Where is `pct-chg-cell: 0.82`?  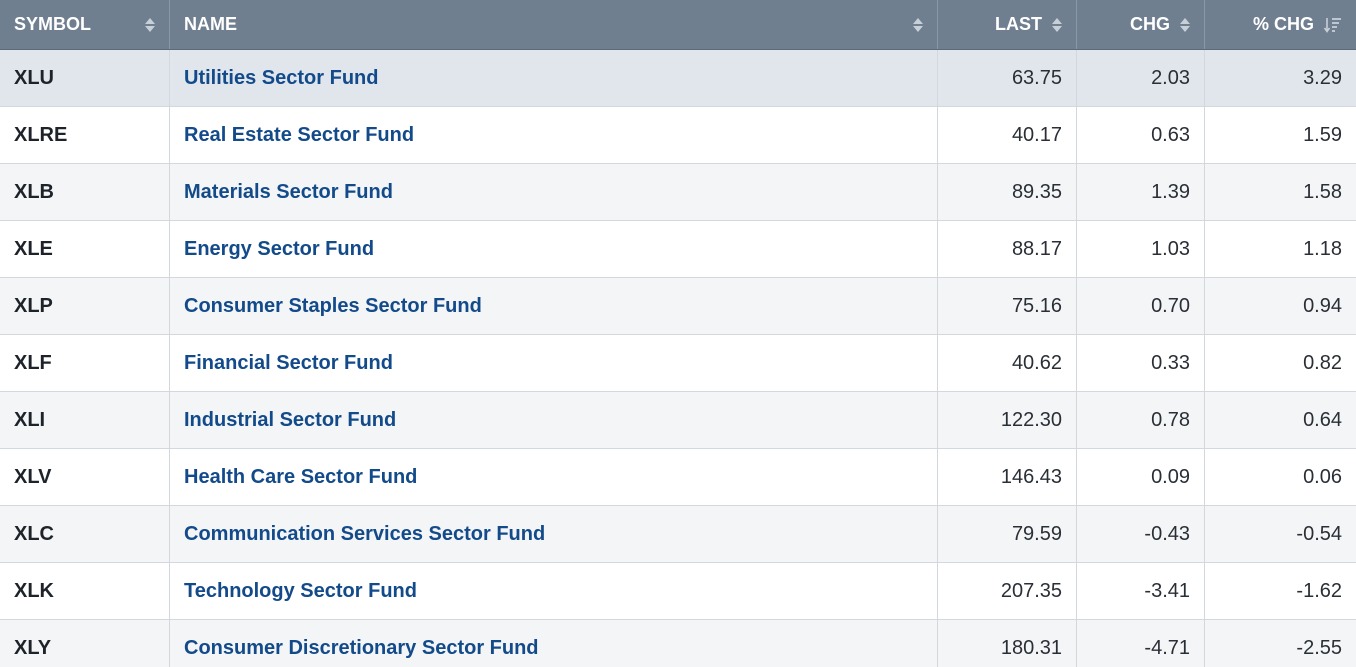
pct-chg-cell: 0.82 is located at coordinates (1322, 362).